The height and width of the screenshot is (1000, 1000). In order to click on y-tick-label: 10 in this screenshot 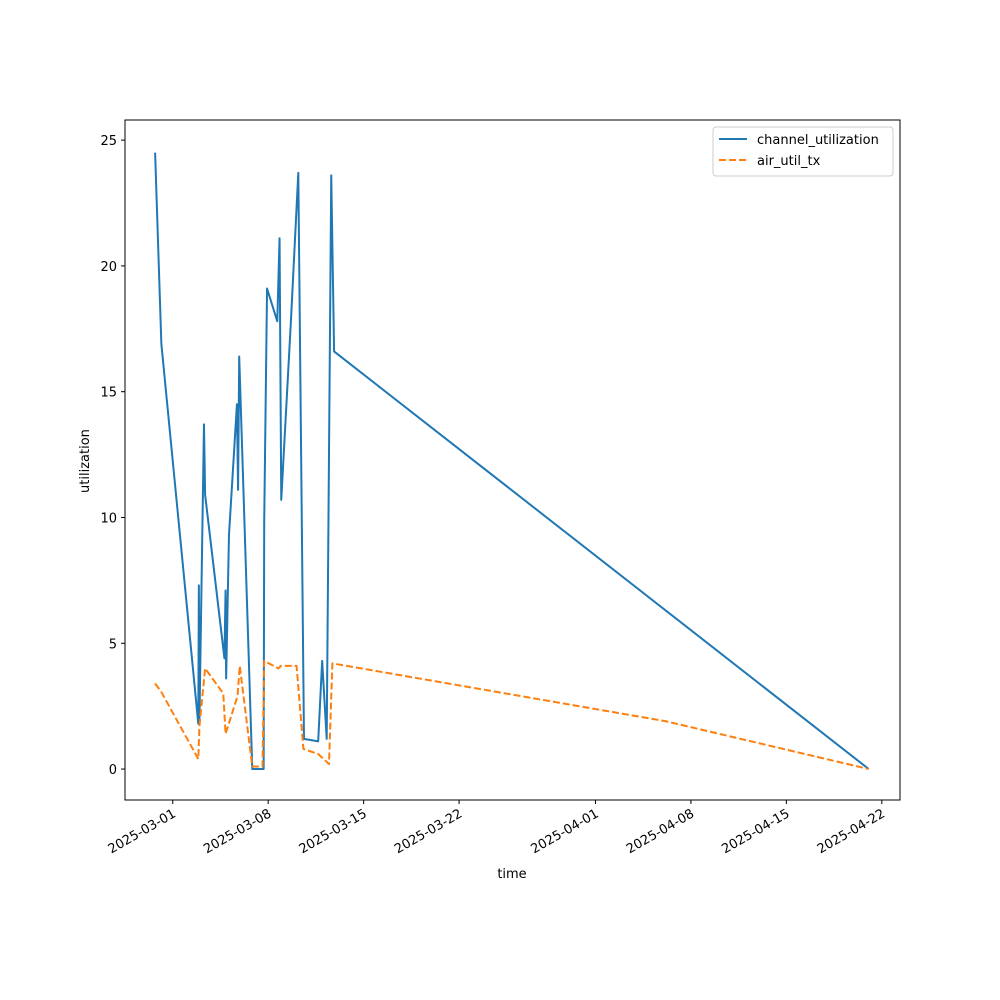, I will do `click(108, 518)`.